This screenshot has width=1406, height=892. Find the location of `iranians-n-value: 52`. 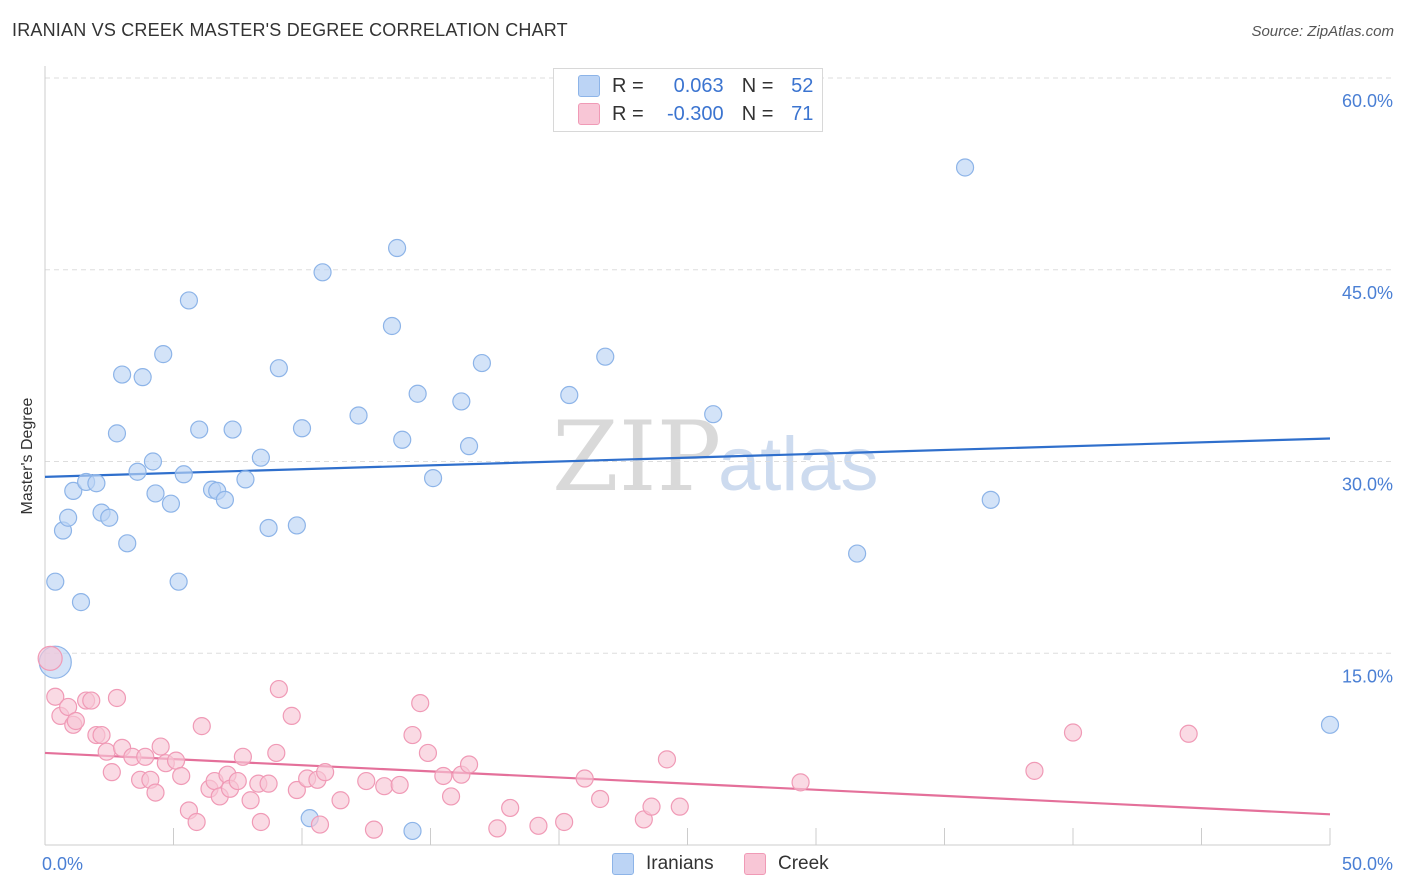

iranians-n-value: 52 is located at coordinates (802, 85).